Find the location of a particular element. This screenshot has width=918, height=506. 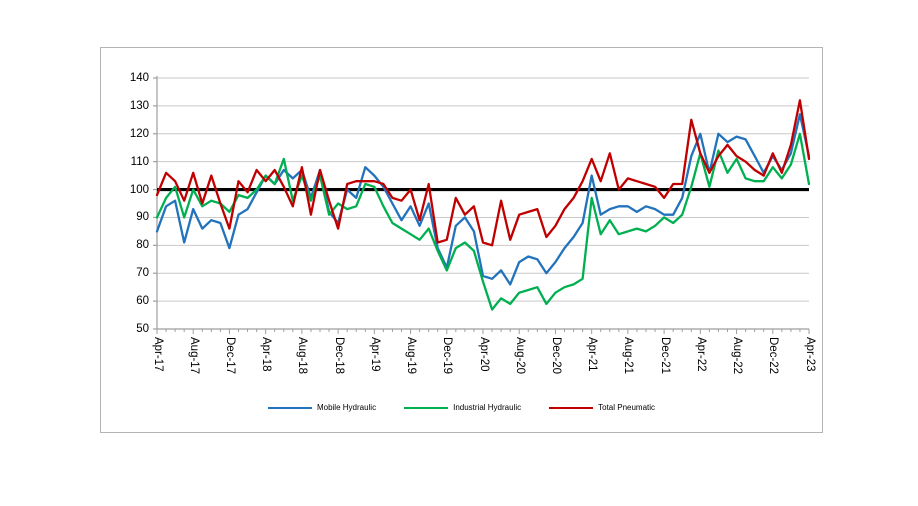

x-tick-label: Apr-20 is located at coordinates (483, 354).